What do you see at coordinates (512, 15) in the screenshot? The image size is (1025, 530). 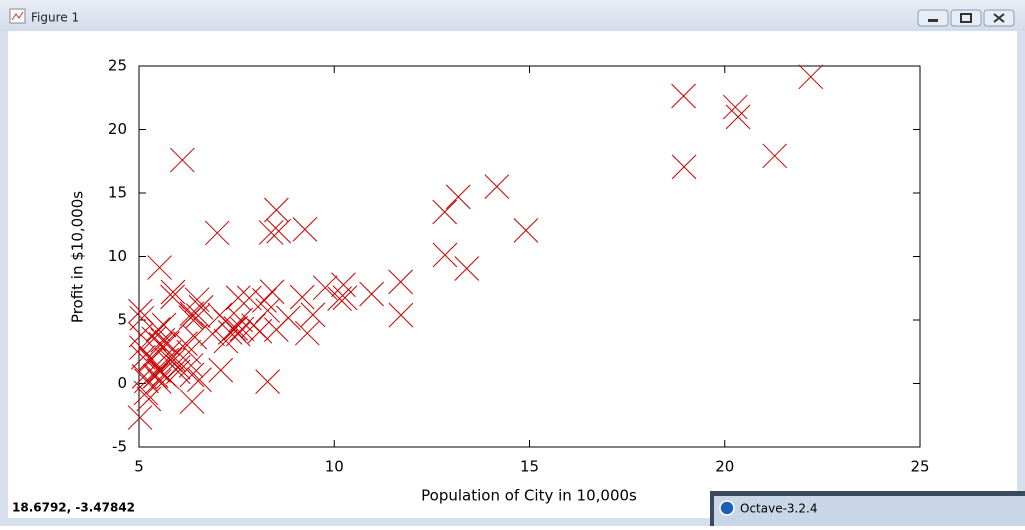 I see `title-bar` at bounding box center [512, 15].